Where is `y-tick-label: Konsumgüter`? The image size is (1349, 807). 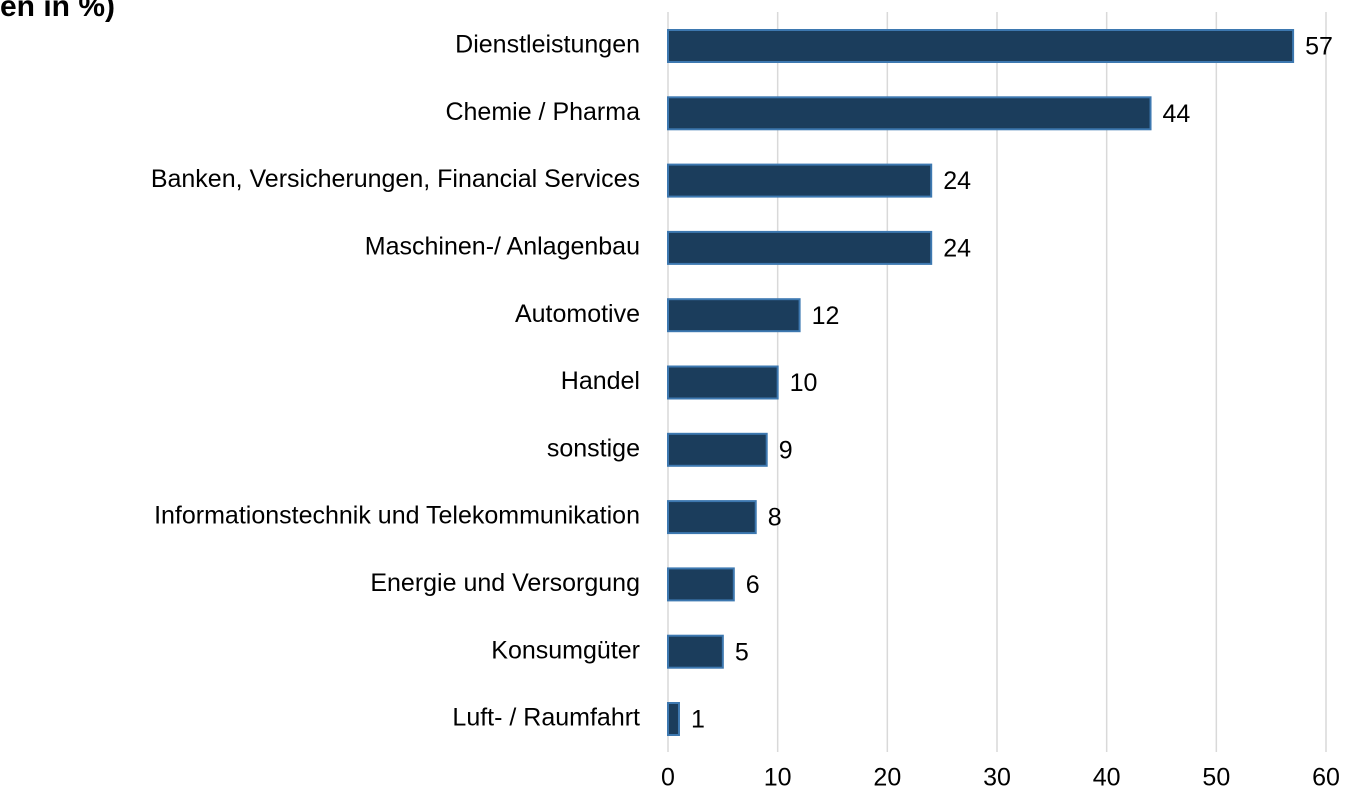
y-tick-label: Konsumgüter is located at coordinates (565, 650).